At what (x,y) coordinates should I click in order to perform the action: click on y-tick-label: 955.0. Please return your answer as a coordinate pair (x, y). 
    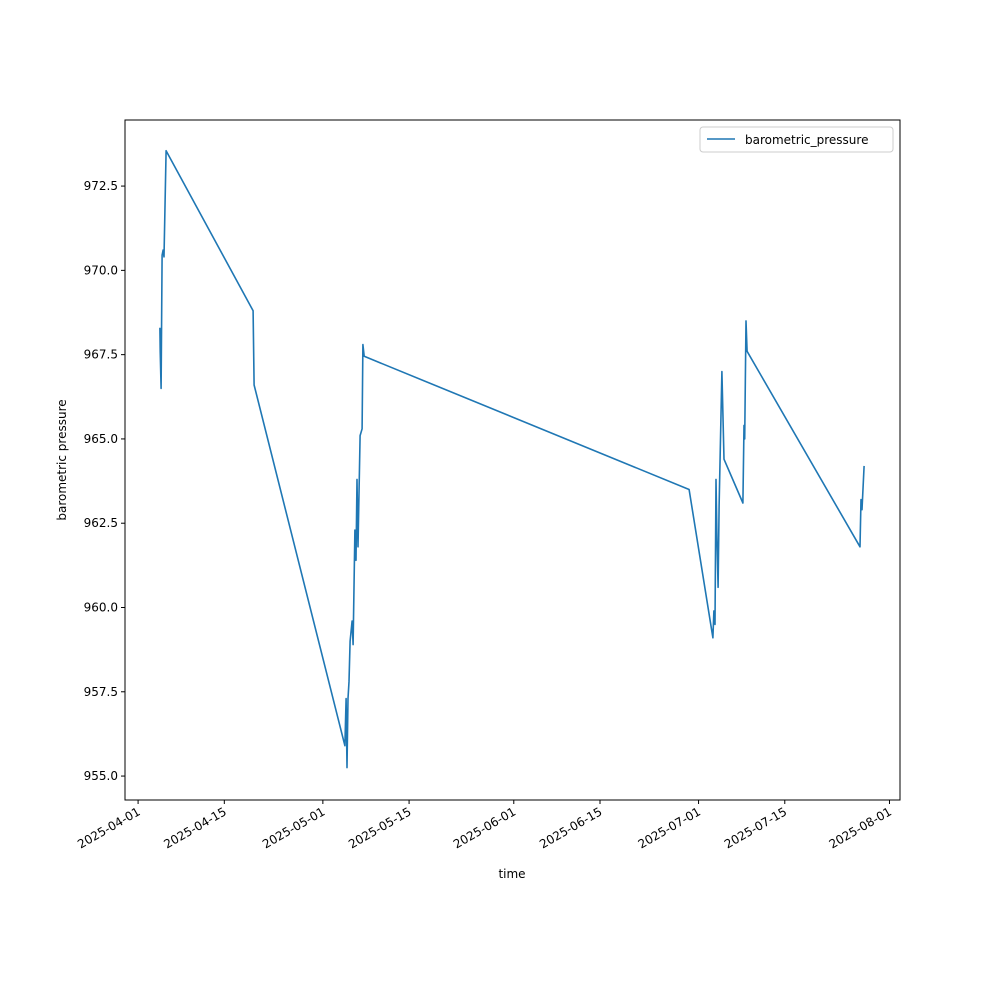
    Looking at the image, I should click on (101, 776).